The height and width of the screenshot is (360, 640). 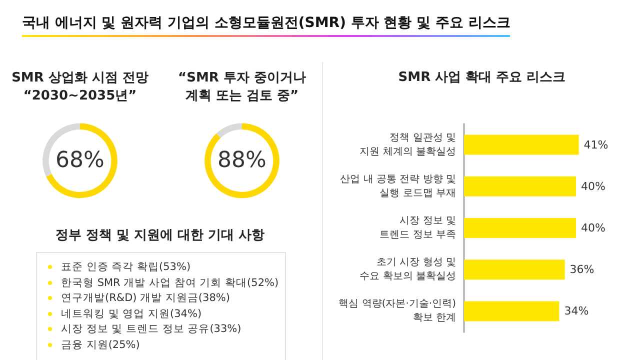 I want to click on y-tick-label: 핵심 역량(자본·기술·인력) 확보 한계, so click(x=397, y=311).